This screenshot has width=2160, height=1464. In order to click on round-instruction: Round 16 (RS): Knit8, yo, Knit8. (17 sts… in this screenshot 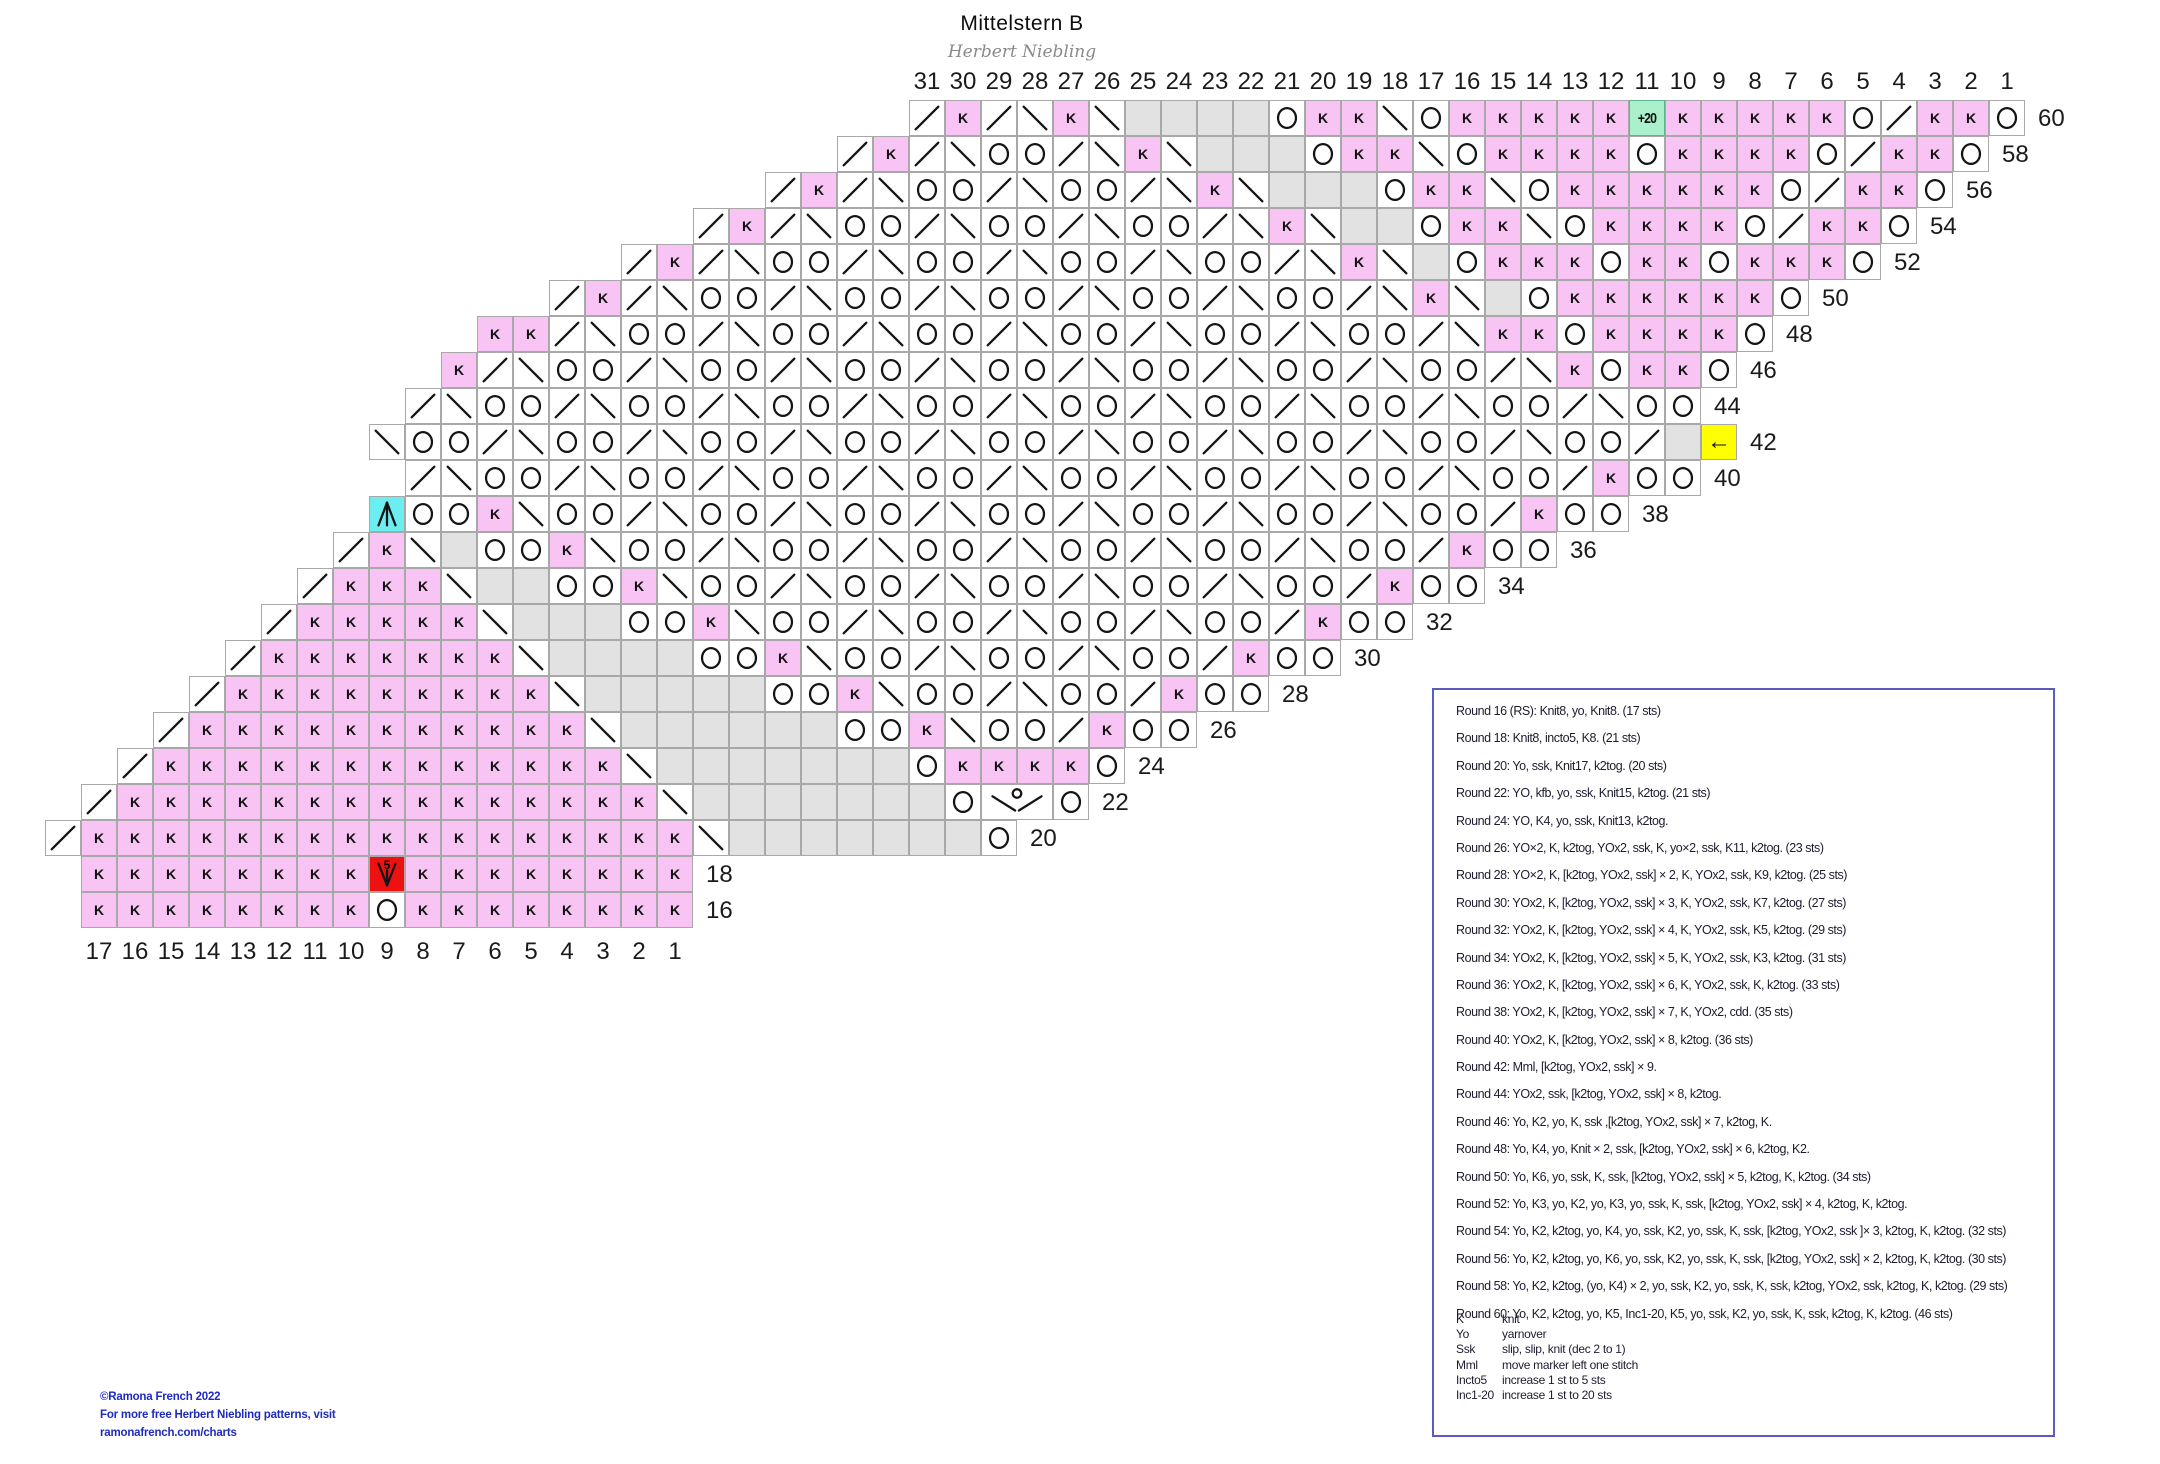, I will do `click(1558, 711)`.